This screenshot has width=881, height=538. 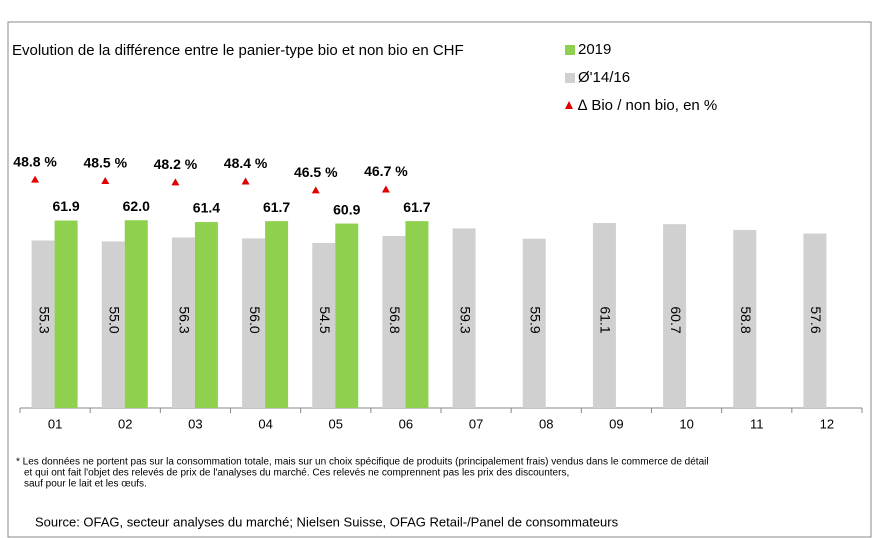 I want to click on x-tick-label: 11, so click(x=757, y=423).